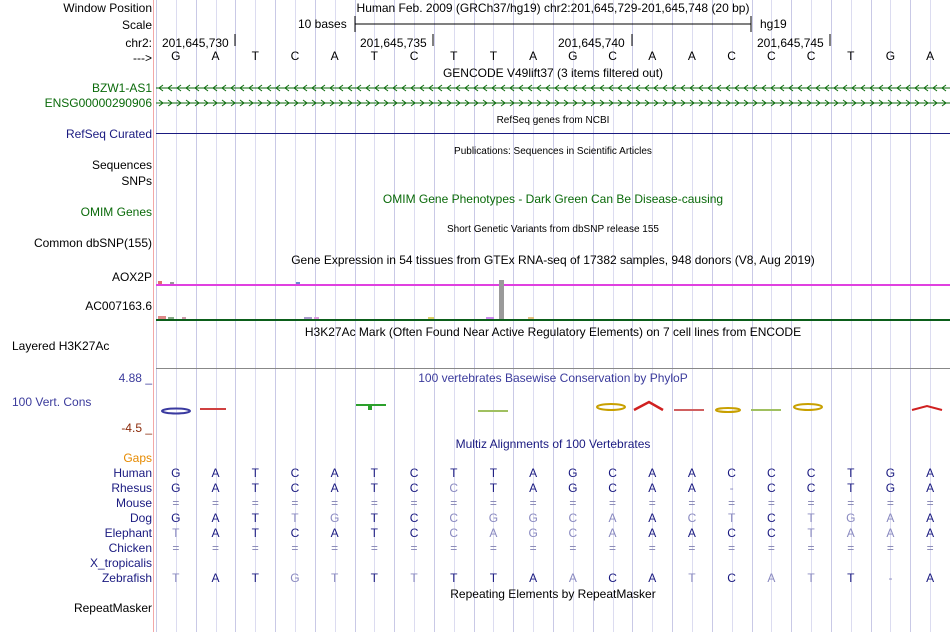  Describe the element at coordinates (553, 120) in the screenshot. I see `refseq-track-title: RefSeq genes from NCBI` at that location.